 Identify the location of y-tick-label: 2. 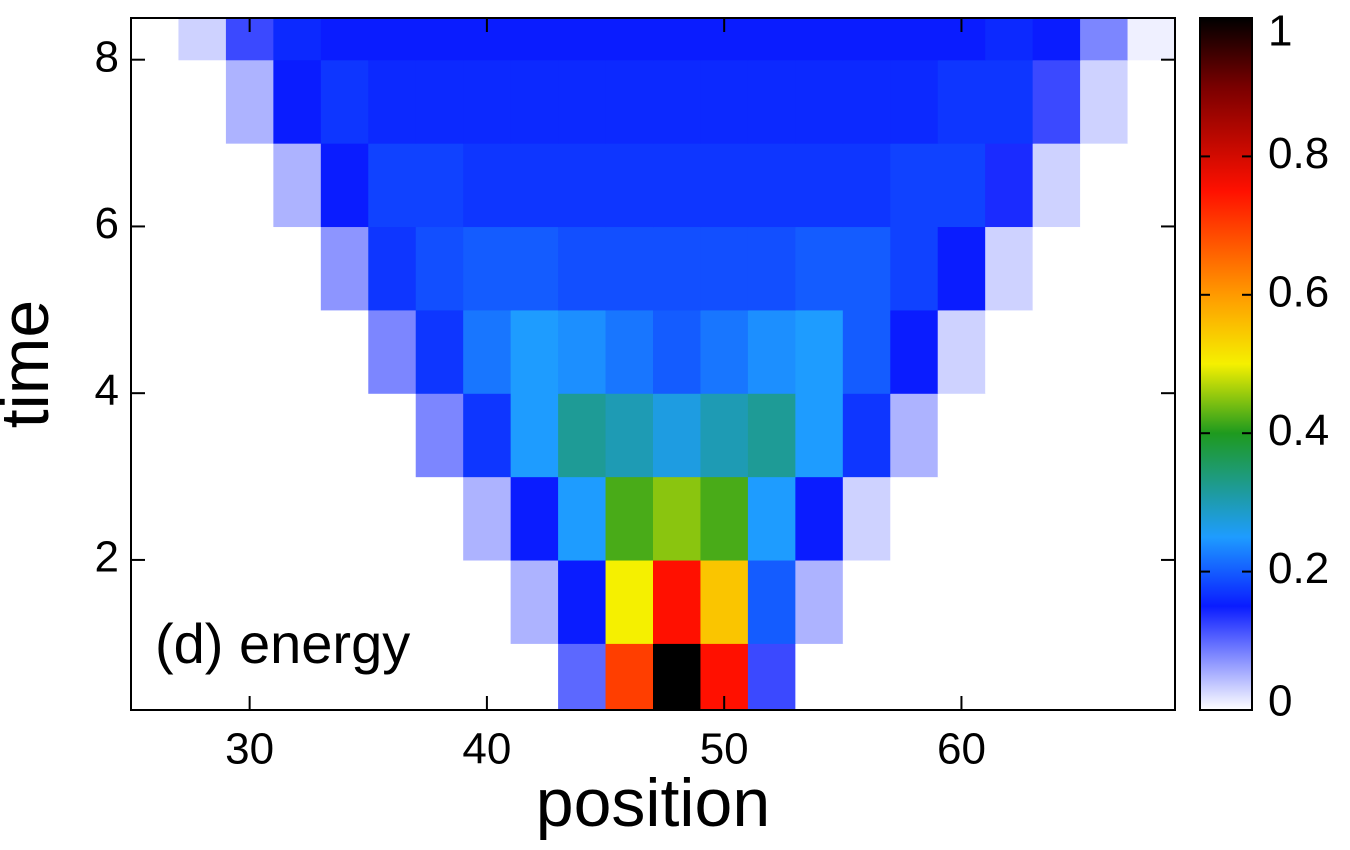
(107, 557).